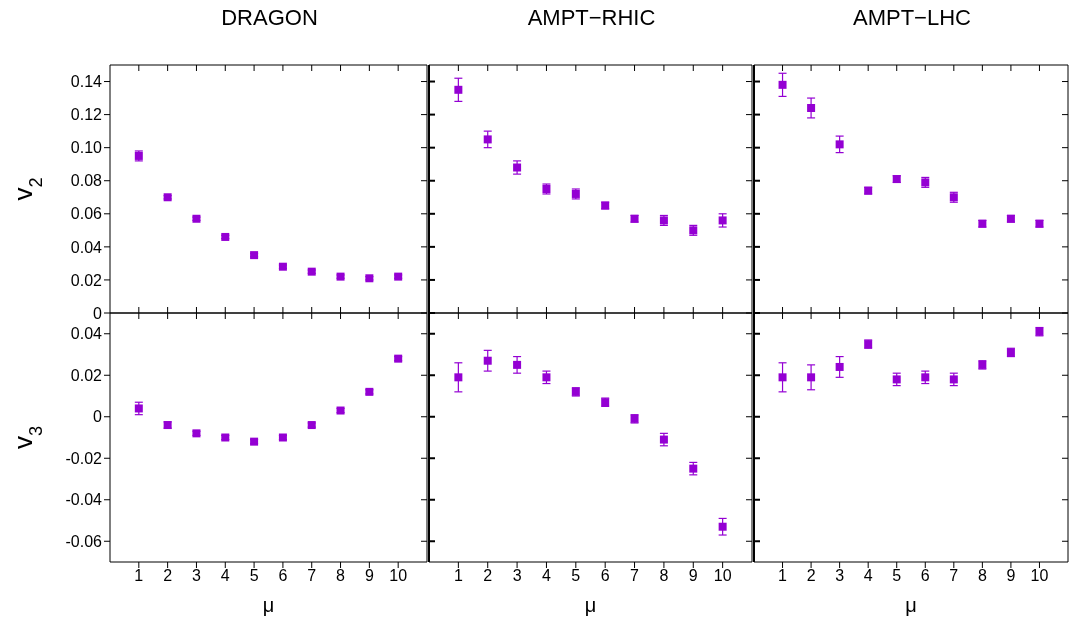  Describe the element at coordinates (86, 115) in the screenshot. I see `y-tick-label: 0.12` at that location.